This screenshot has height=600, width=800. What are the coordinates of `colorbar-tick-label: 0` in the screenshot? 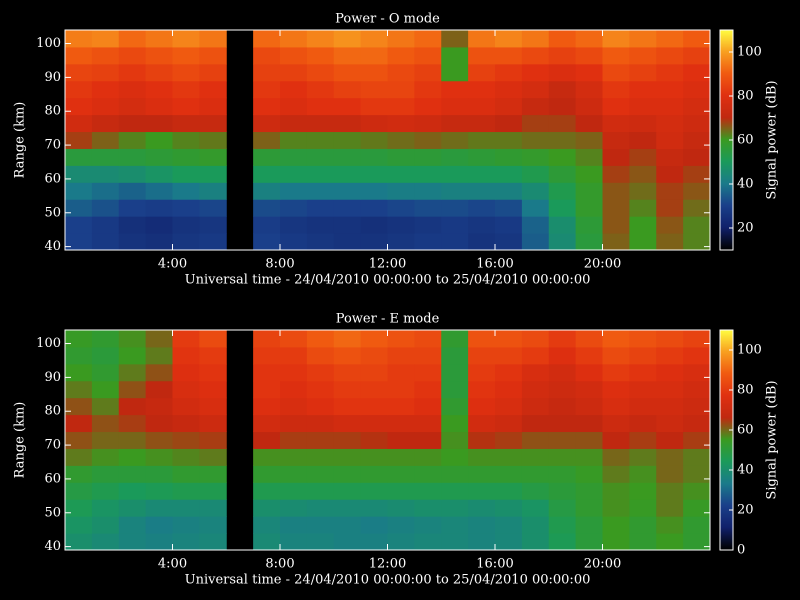 It's located at (741, 550).